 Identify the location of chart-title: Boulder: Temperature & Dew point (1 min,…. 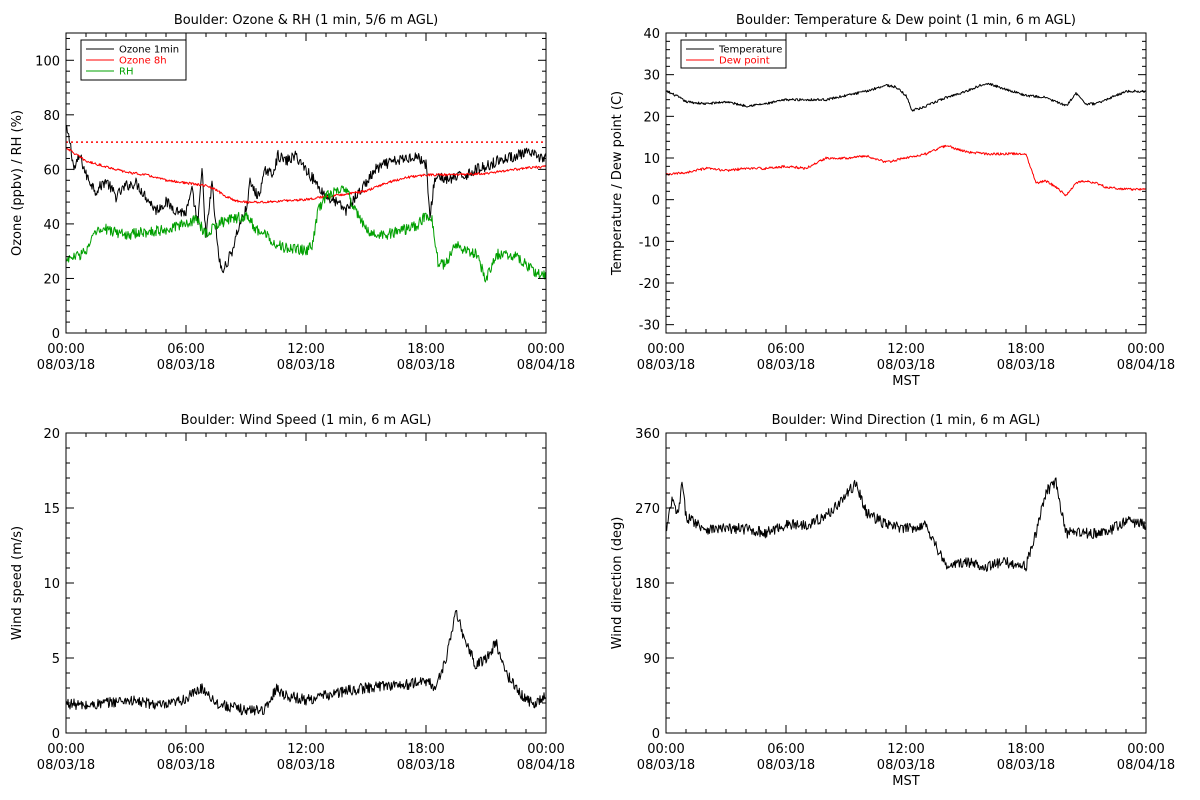
(906, 20).